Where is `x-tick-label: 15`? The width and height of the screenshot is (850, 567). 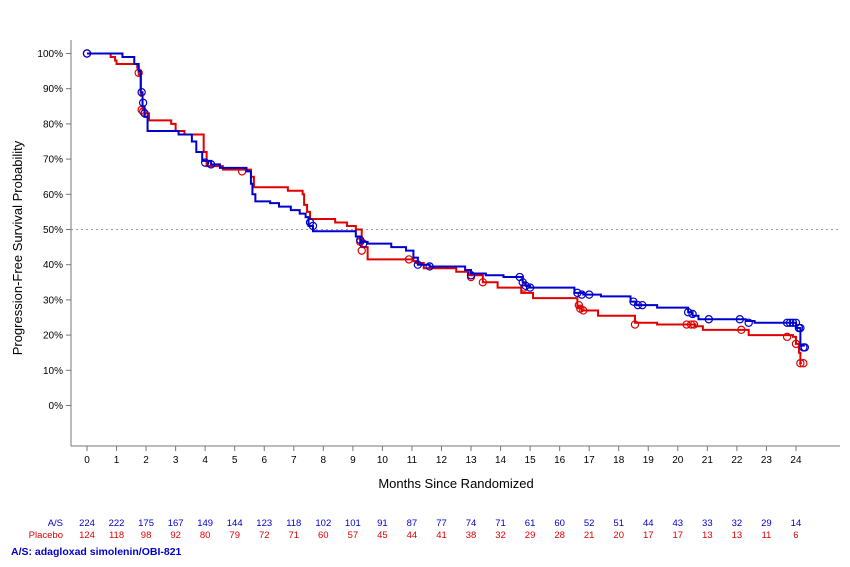 x-tick-label: 15 is located at coordinates (531, 460).